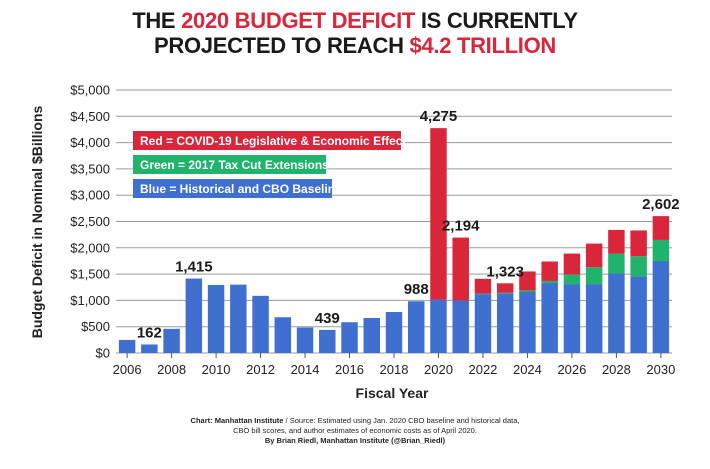 The width and height of the screenshot is (710, 469). What do you see at coordinates (260, 369) in the screenshot?
I see `x-tick-label: 2012` at bounding box center [260, 369].